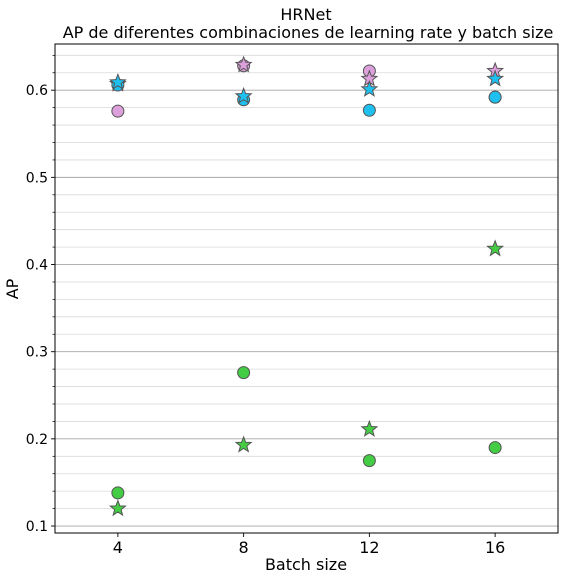 Image resolution: width=564 pixels, height=584 pixels. Describe the element at coordinates (37, 440) in the screenshot. I see `y-tick-label: 0.2` at that location.